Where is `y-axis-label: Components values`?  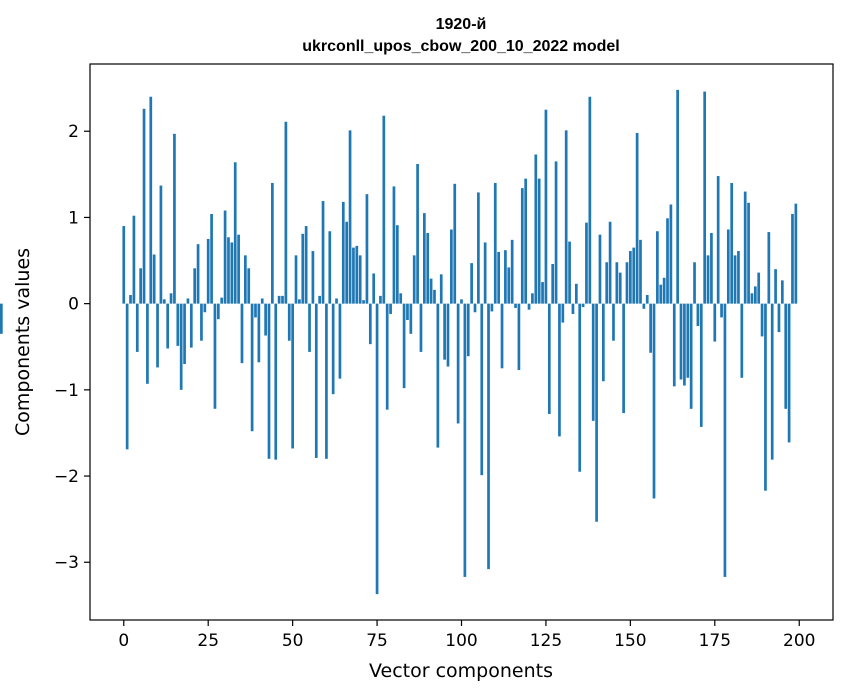 y-axis-label: Components values is located at coordinates (23, 342).